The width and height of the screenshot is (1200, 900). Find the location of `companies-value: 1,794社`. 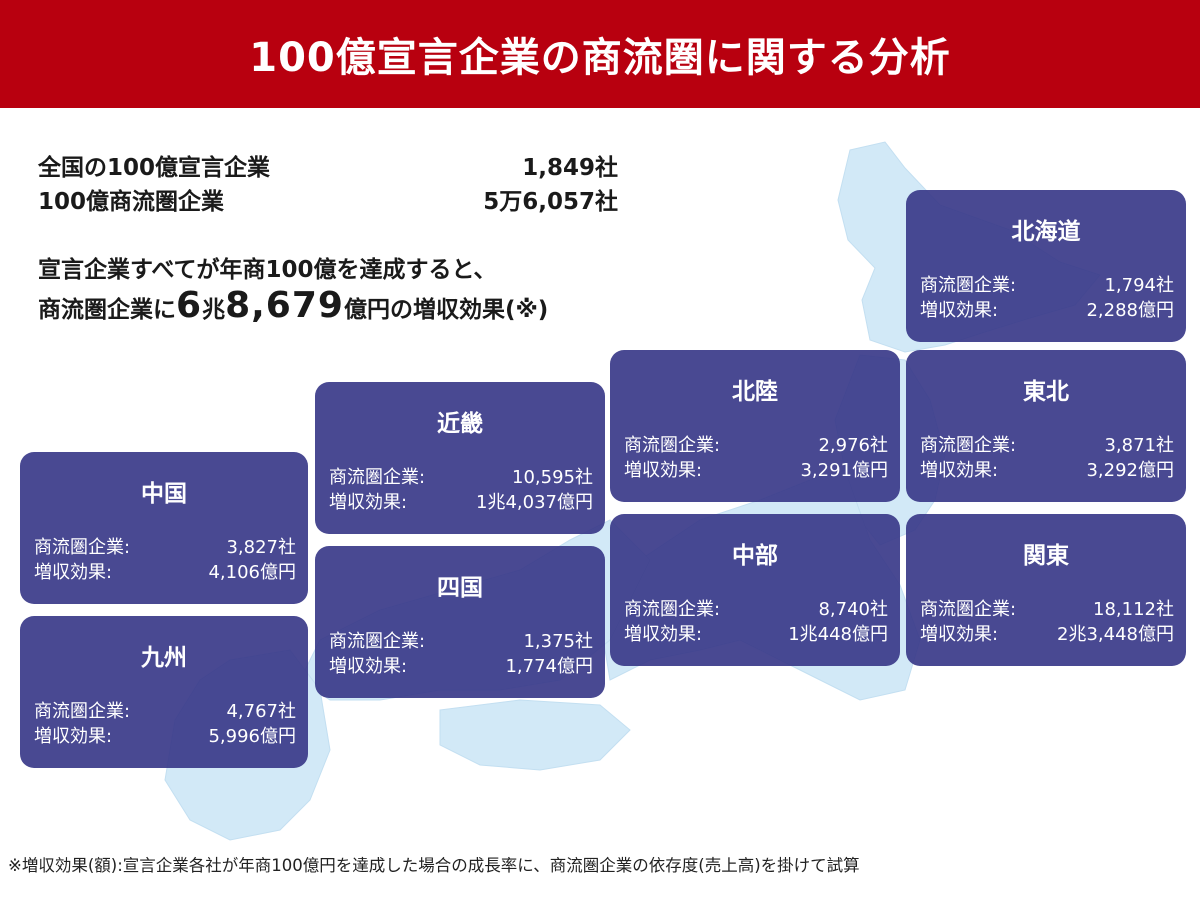

companies-value: 1,794社 is located at coordinates (1139, 285).